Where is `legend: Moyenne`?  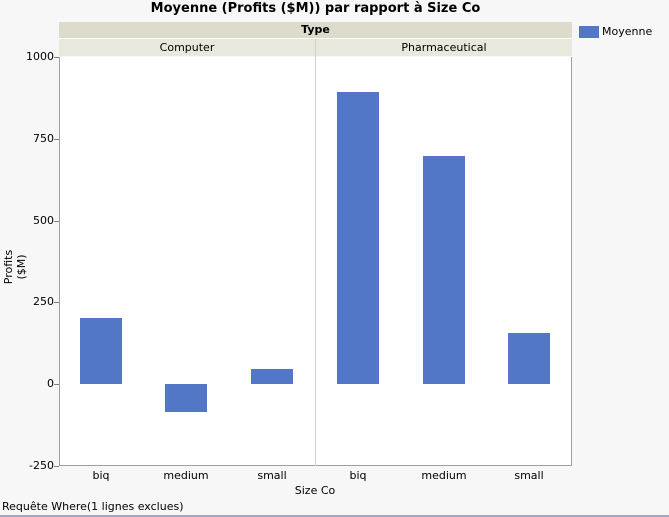
legend: Moyenne is located at coordinates (615, 31).